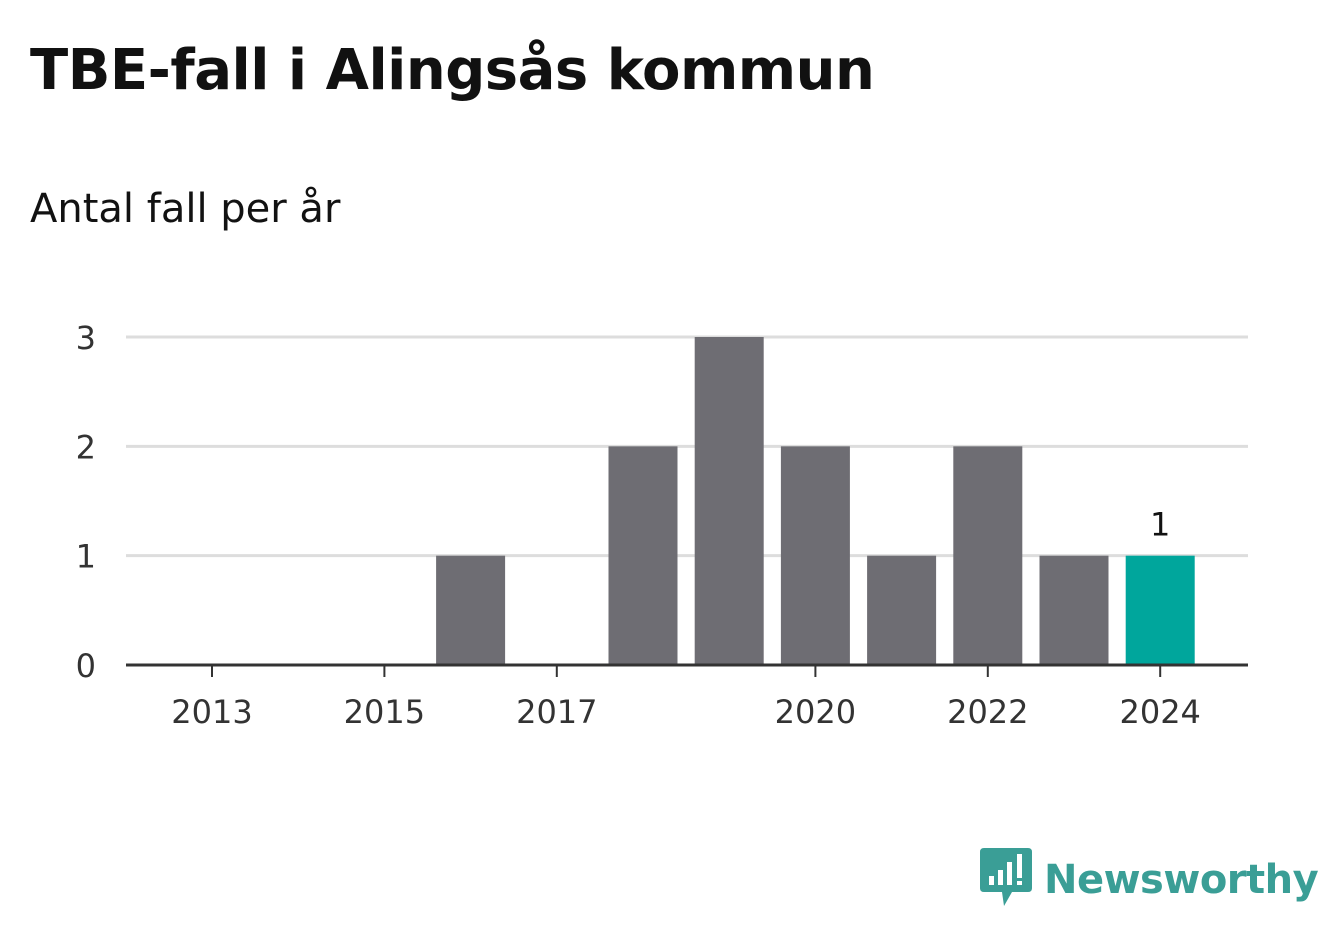 The height and width of the screenshot is (939, 1322). Describe the element at coordinates (1074, 610) in the screenshot. I see `bar-2023` at that location.